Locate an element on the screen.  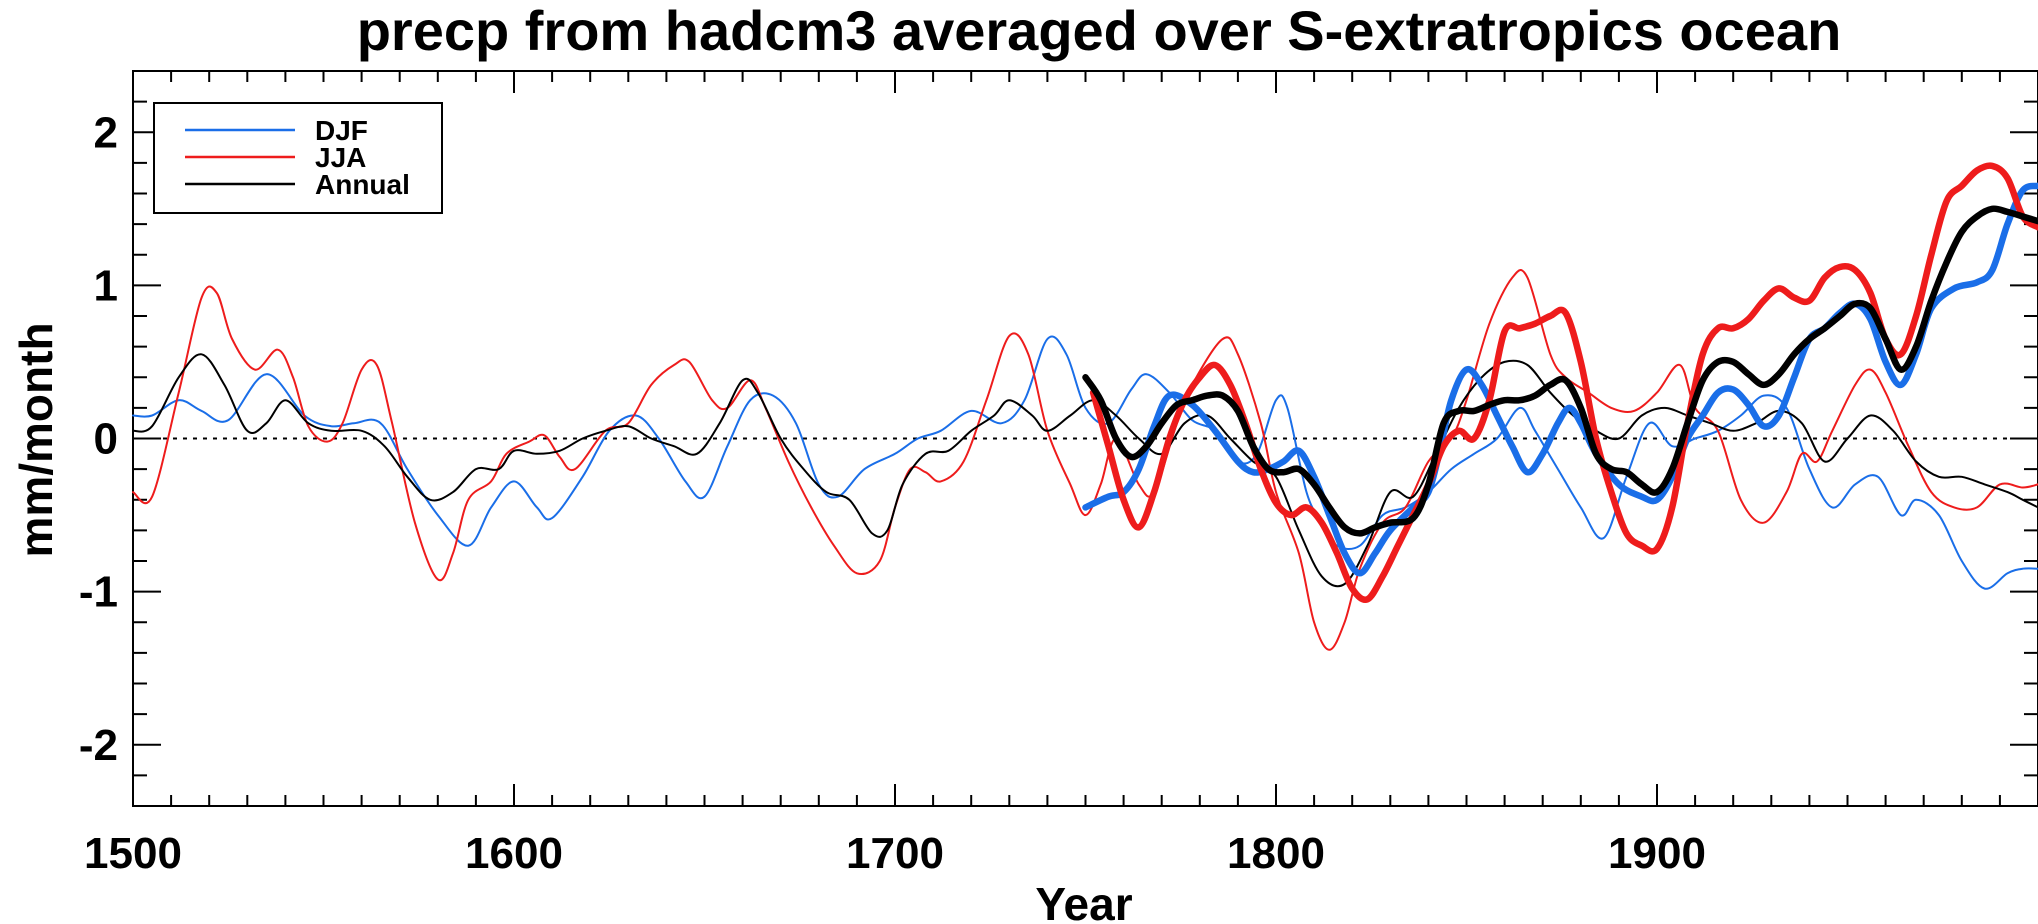
y-tick-label: 0 is located at coordinates (106, 439).